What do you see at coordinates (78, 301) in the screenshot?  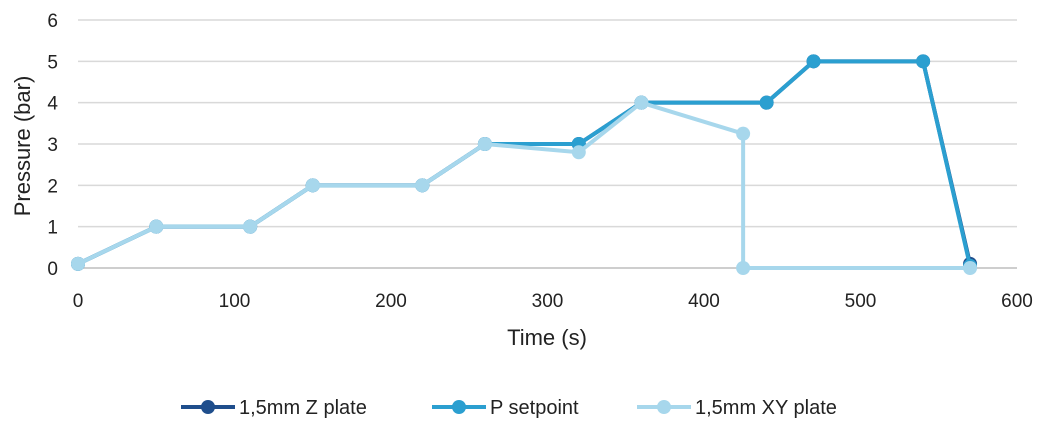 I see `x-tick-label: 0` at bounding box center [78, 301].